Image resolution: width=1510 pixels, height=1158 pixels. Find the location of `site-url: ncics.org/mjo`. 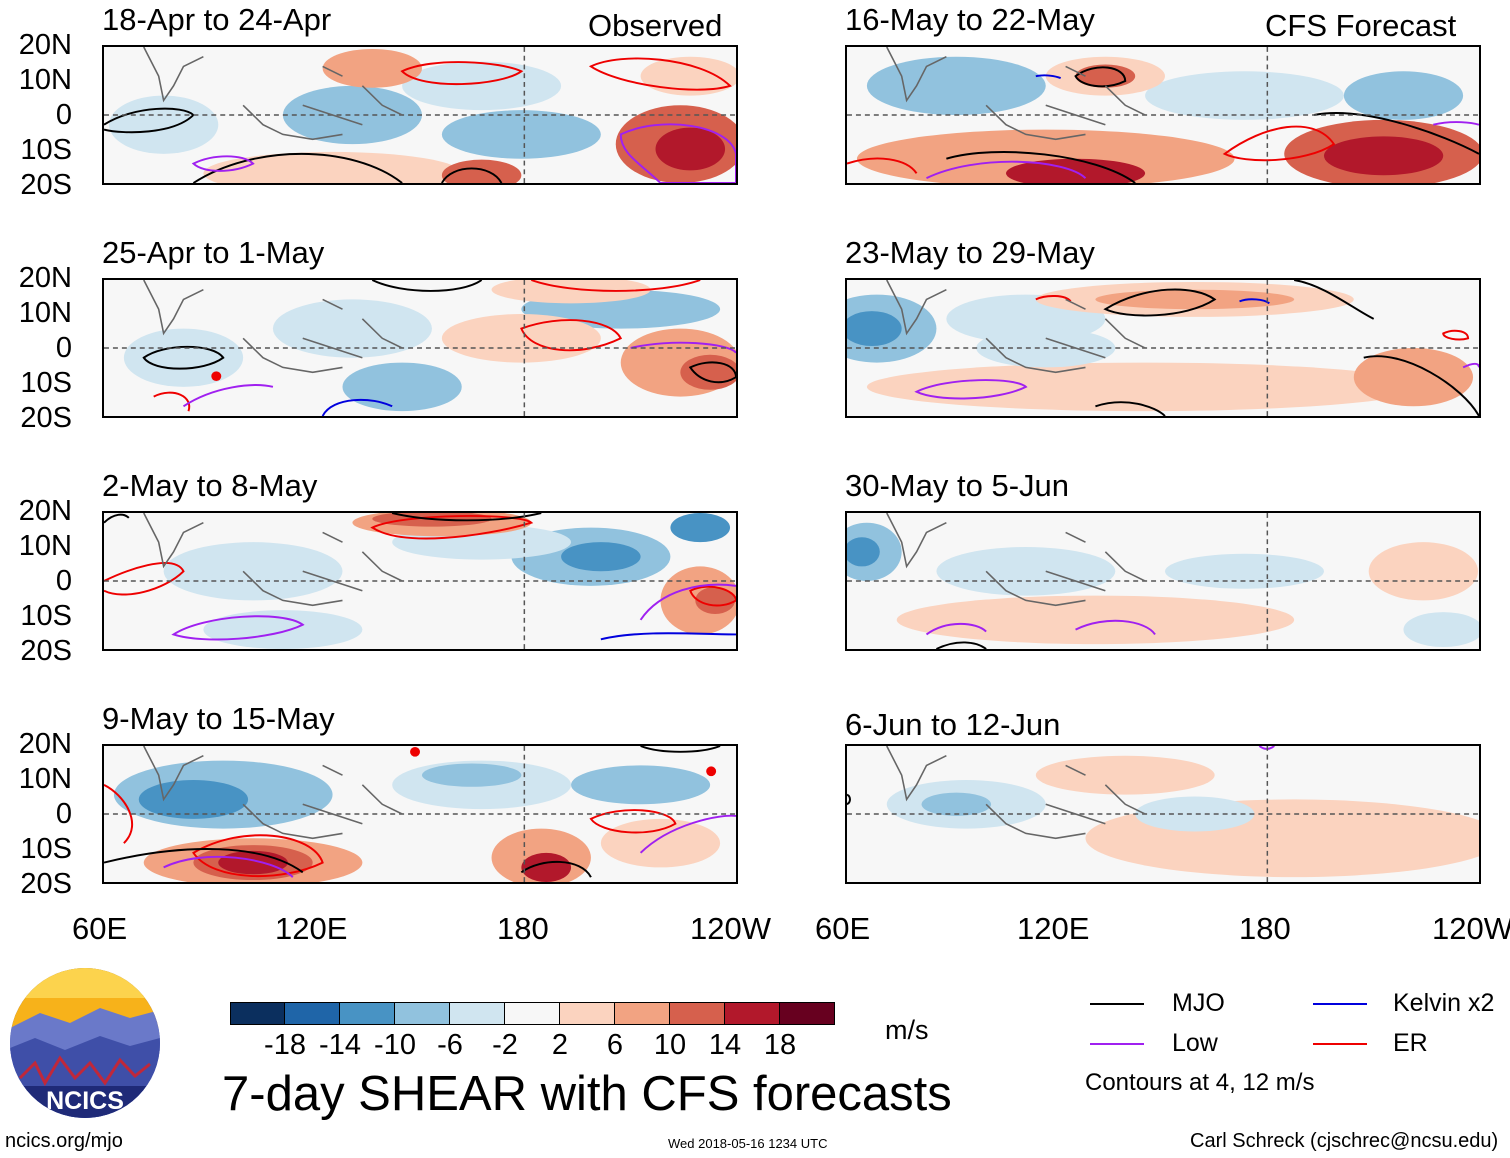

site-url: ncics.org/mjo is located at coordinates (64, 1141).